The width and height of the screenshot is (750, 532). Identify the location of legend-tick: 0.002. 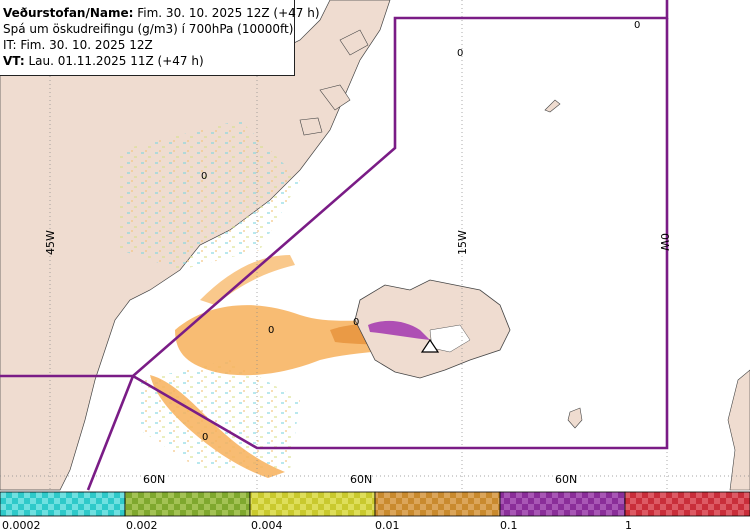
(142, 525).